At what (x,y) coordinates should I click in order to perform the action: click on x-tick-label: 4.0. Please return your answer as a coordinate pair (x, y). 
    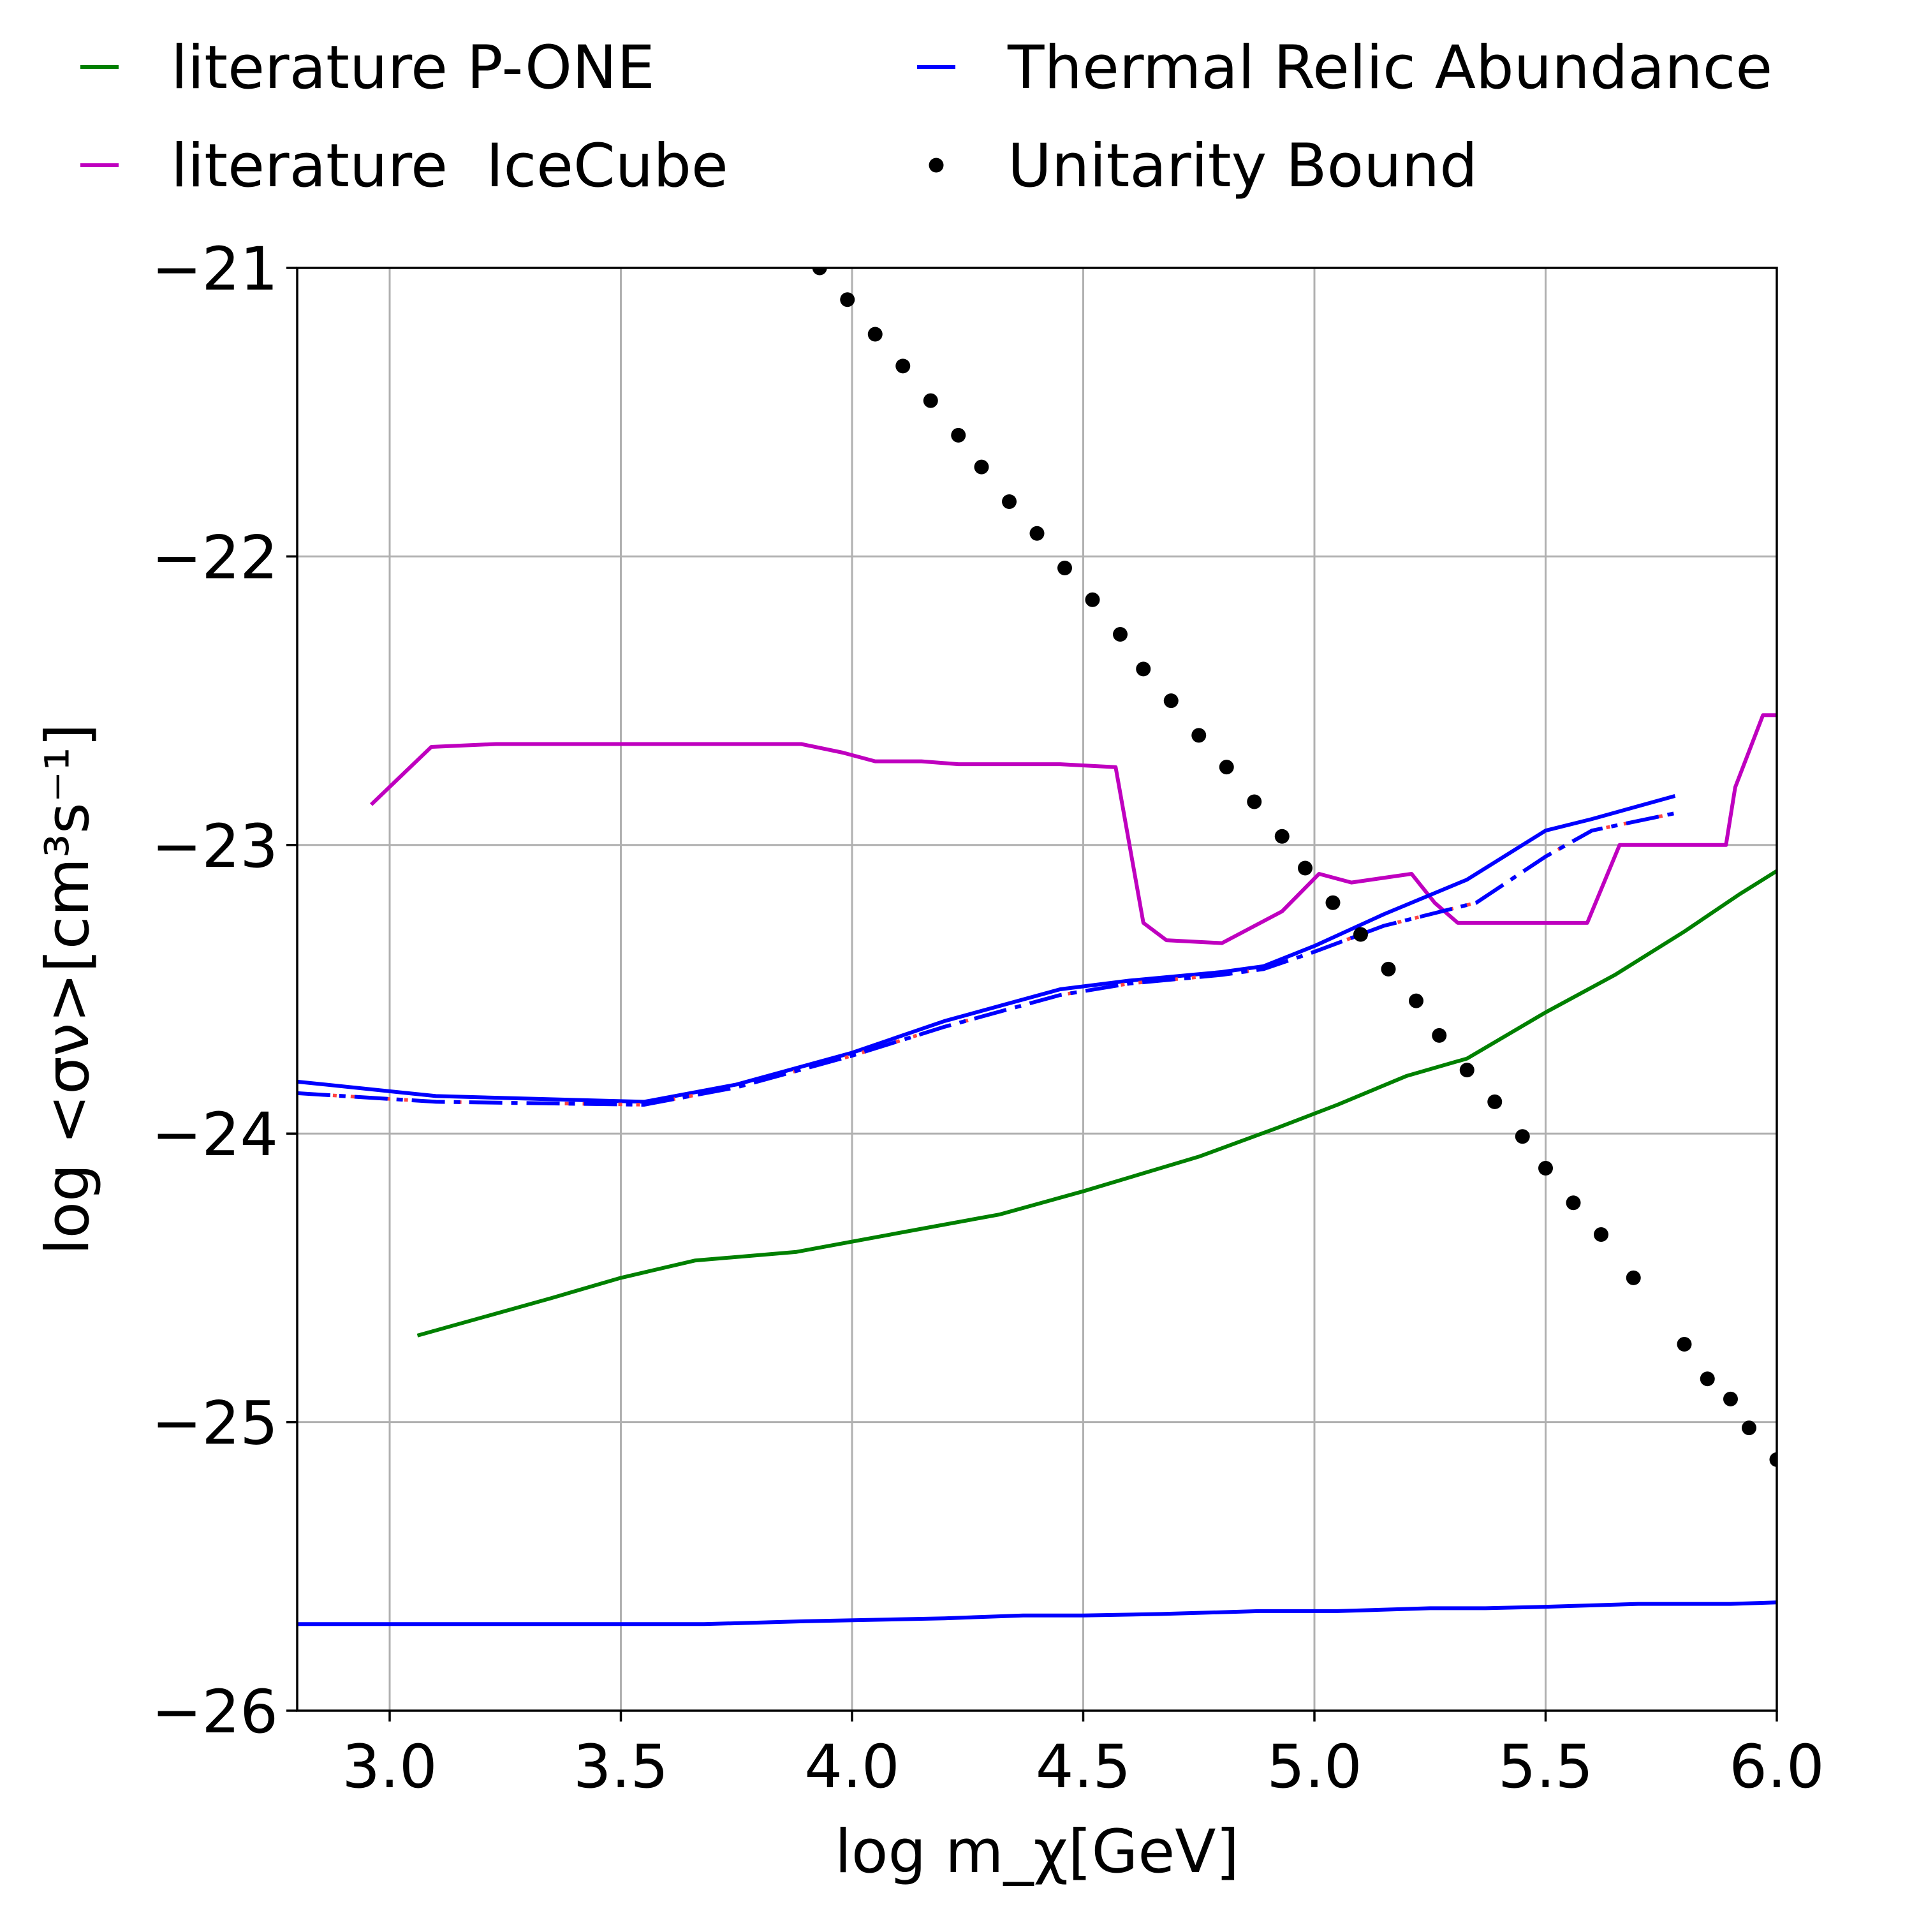
    Looking at the image, I should click on (852, 1767).